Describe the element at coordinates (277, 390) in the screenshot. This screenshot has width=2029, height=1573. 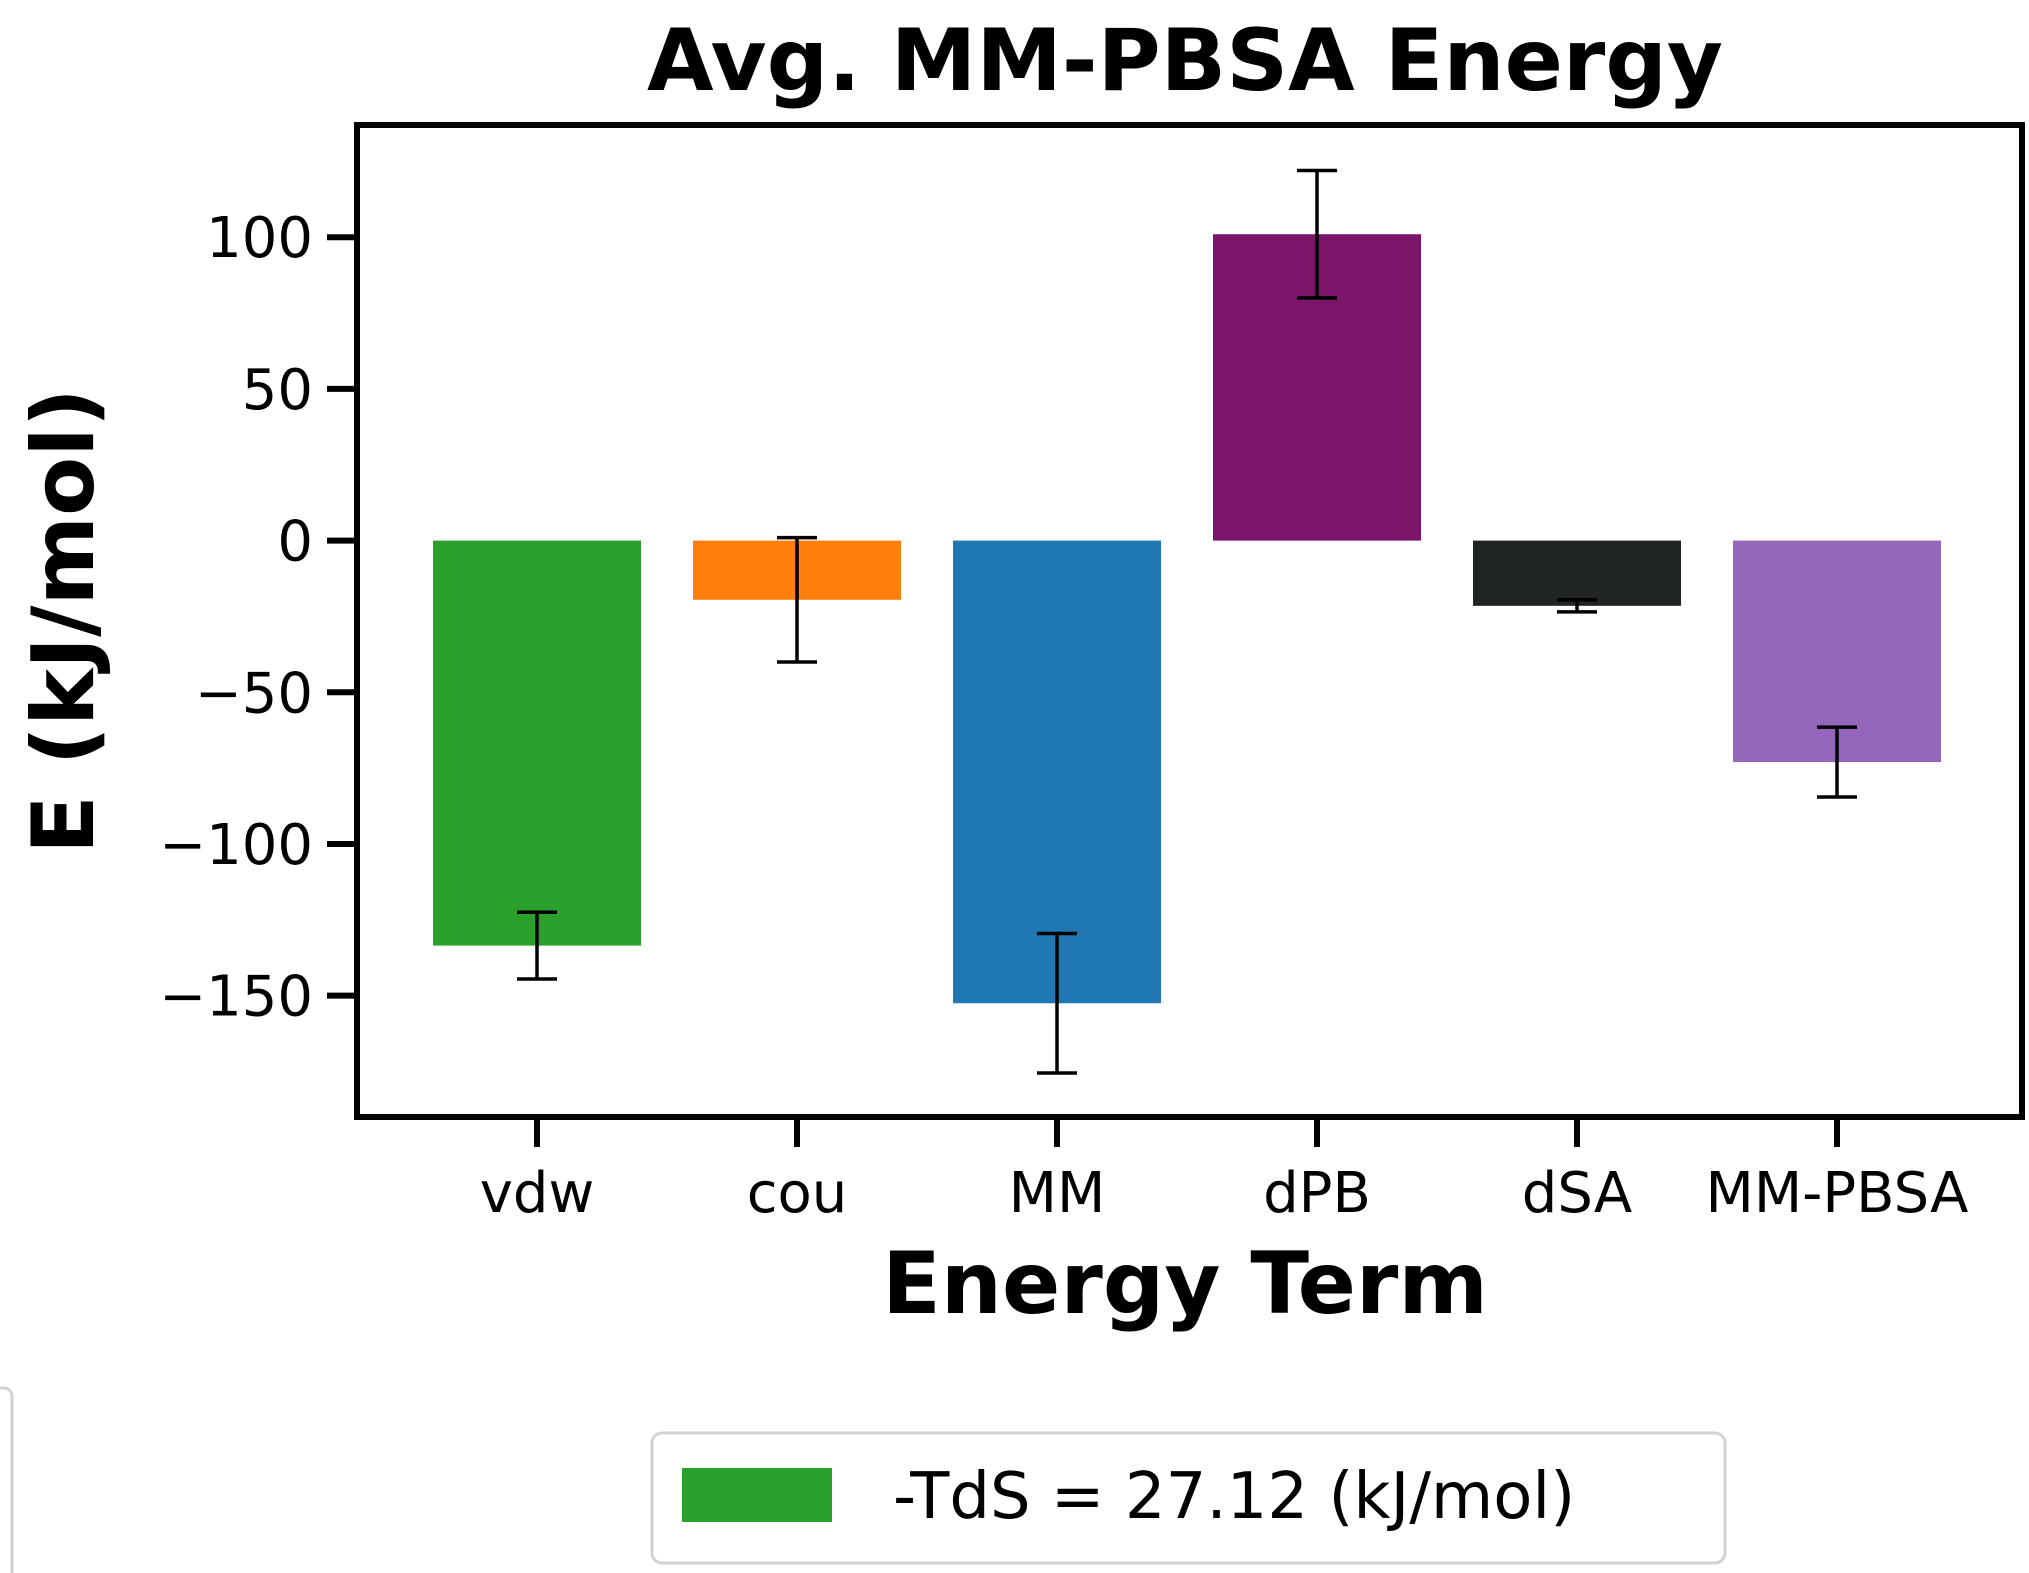
I see `y-tick-label-1: 50` at that location.